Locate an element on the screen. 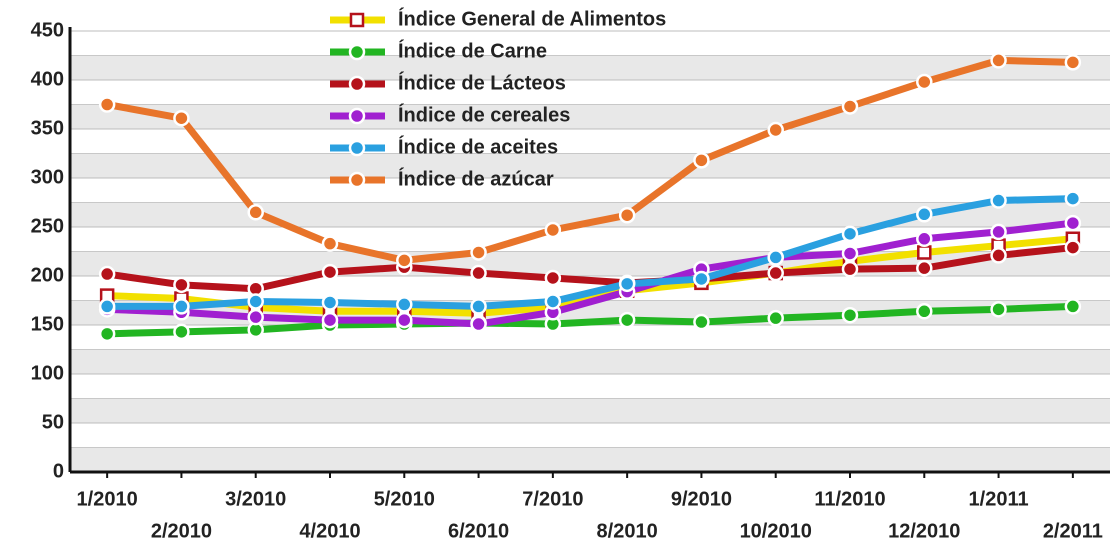  x-tick-label: 2/2010 is located at coordinates (181, 531).